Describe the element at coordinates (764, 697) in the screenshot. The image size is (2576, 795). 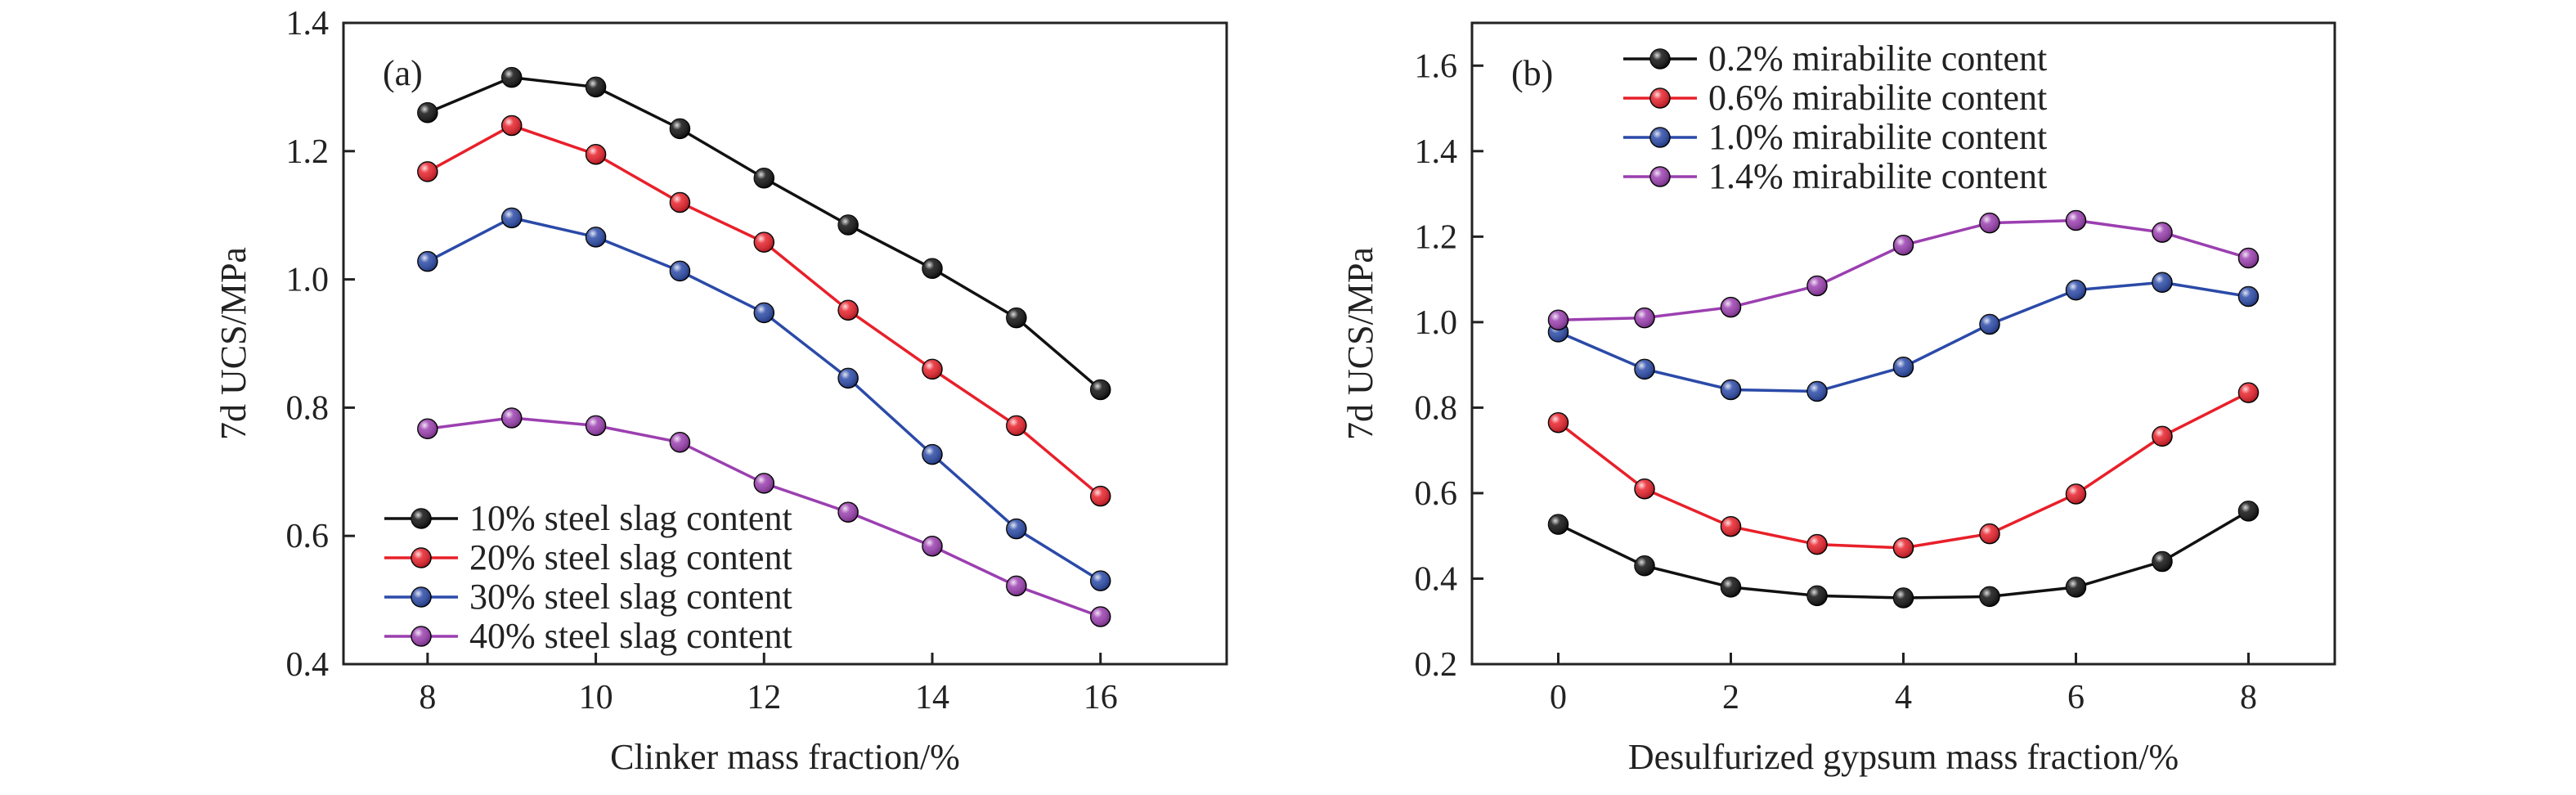
I see `x-tick-label: 12` at that location.